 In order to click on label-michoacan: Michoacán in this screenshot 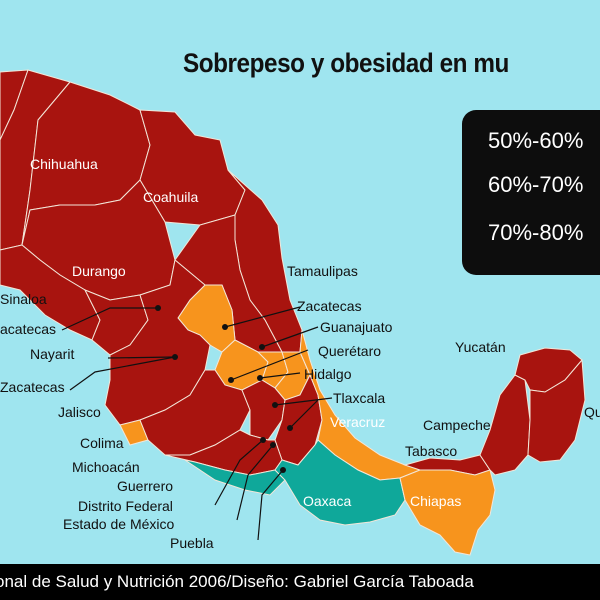, I will do `click(106, 467)`.